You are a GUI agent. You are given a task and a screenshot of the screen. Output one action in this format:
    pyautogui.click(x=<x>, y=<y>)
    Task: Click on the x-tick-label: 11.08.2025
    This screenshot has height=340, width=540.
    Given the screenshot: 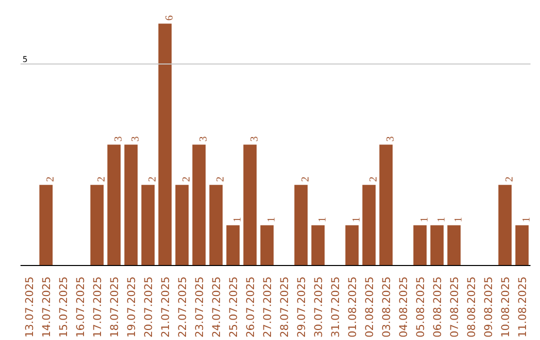 What is the action you would take?
    pyautogui.click(x=522, y=307)
    